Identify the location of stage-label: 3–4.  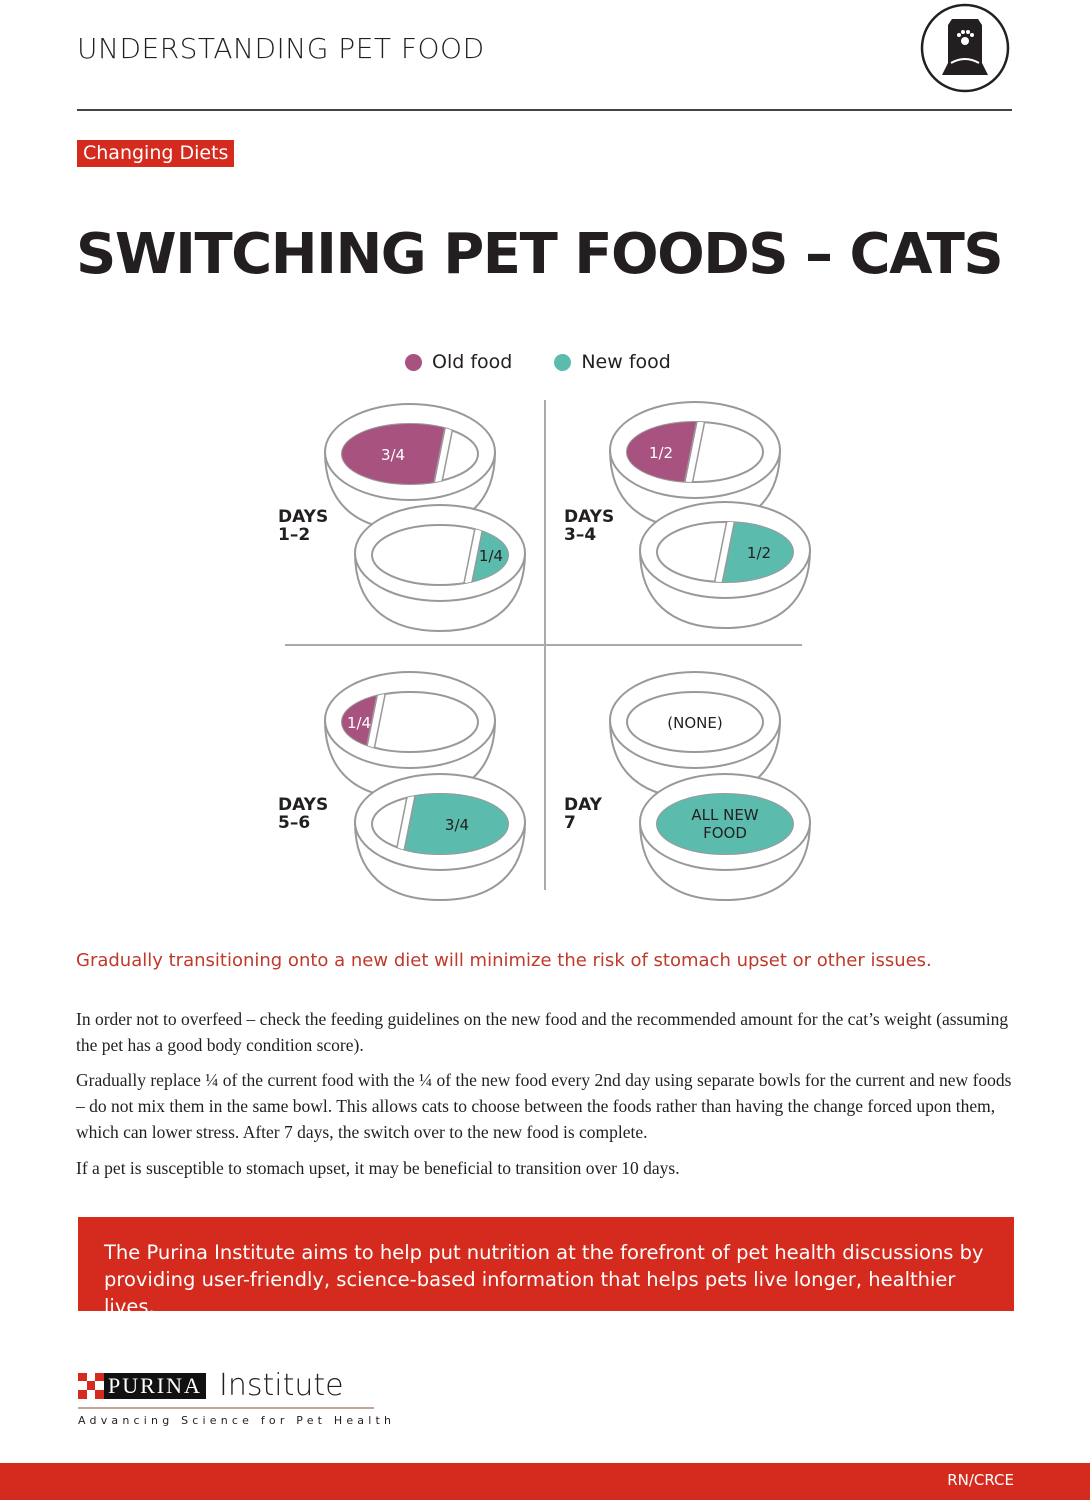
(580, 535).